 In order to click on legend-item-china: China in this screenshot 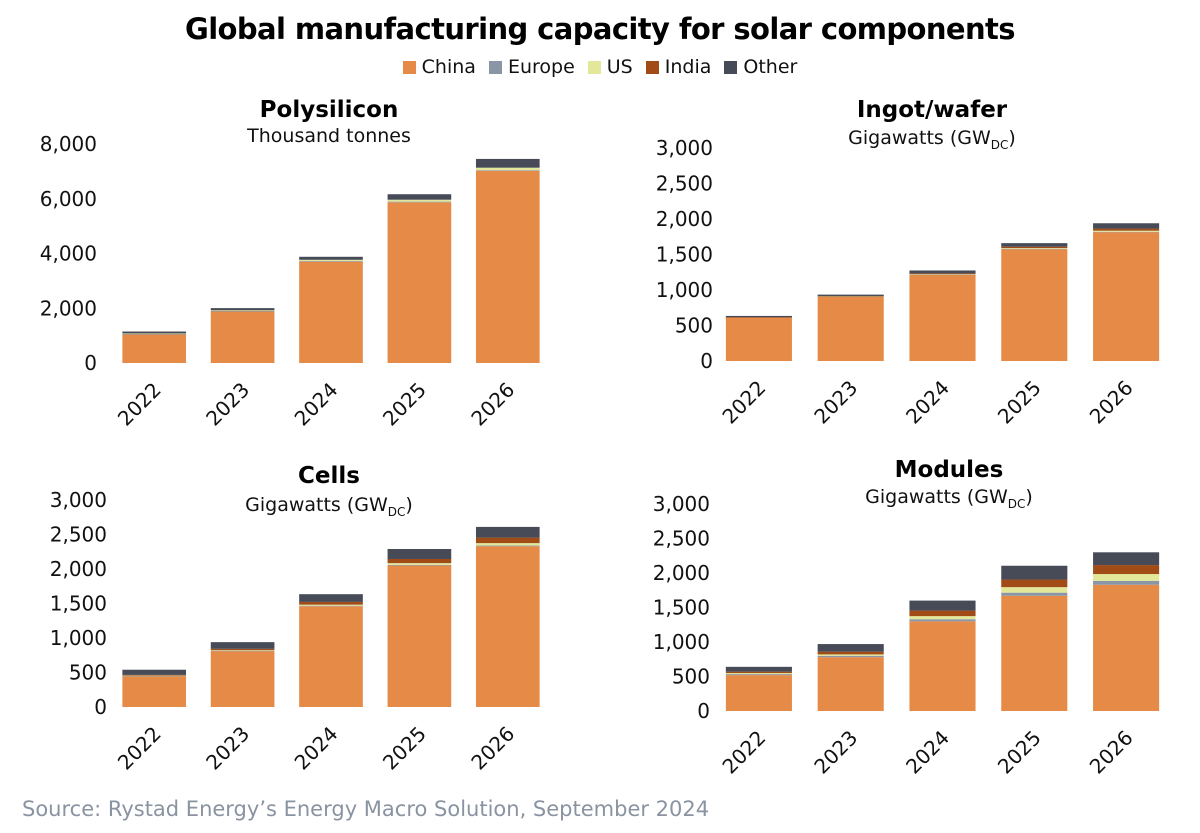, I will do `click(439, 67)`.